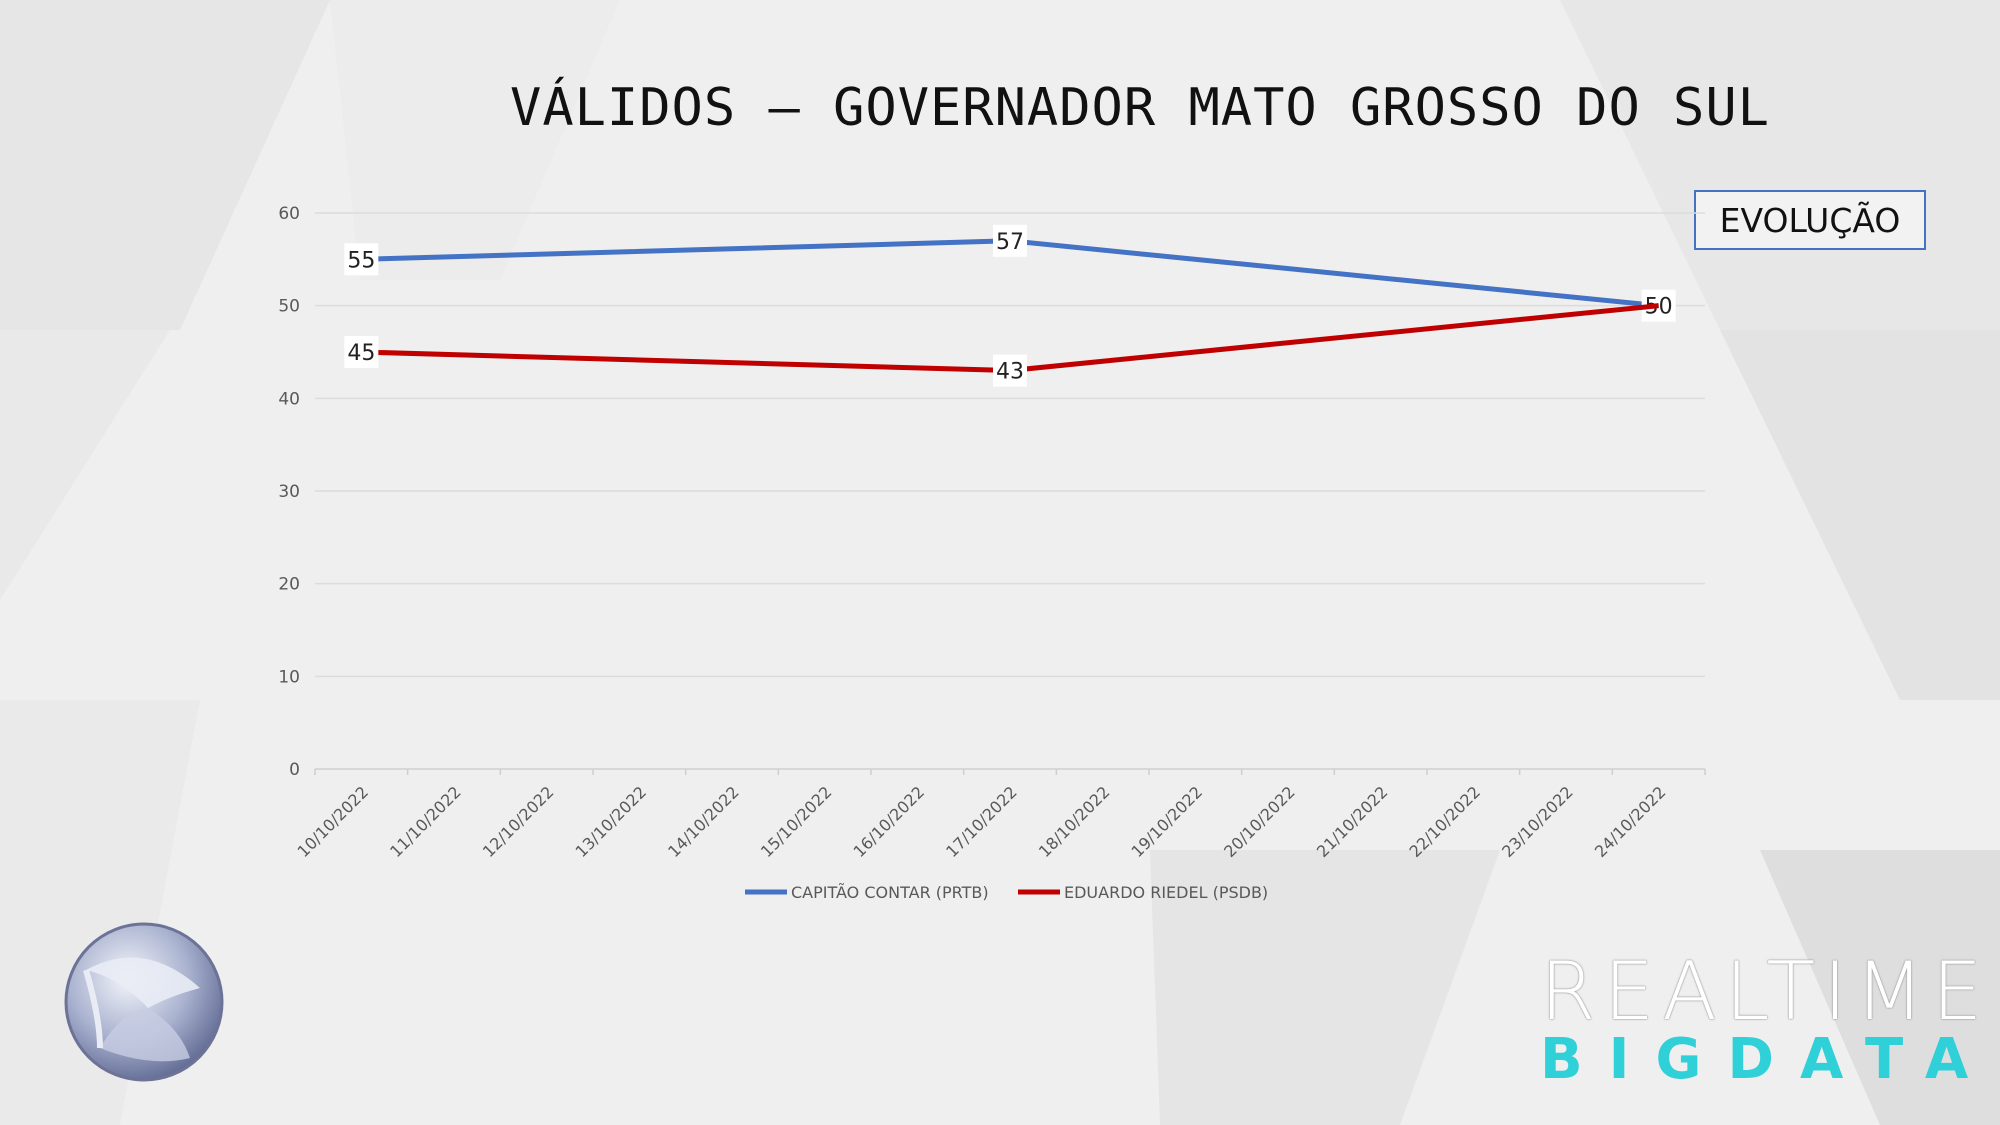  Describe the element at coordinates (294, 770) in the screenshot. I see `y-tick-label: 0` at that location.